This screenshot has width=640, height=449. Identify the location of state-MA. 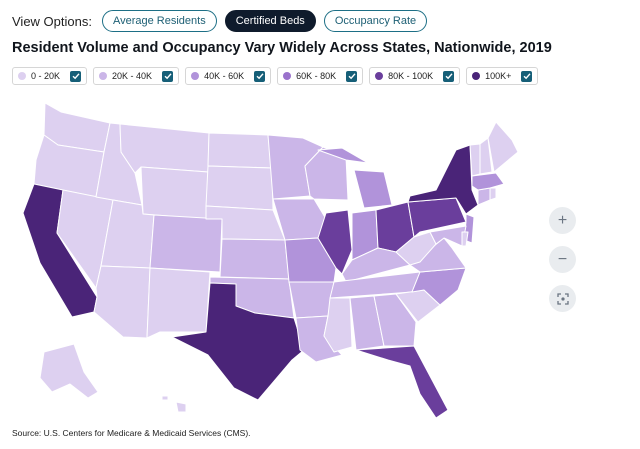
(488, 181).